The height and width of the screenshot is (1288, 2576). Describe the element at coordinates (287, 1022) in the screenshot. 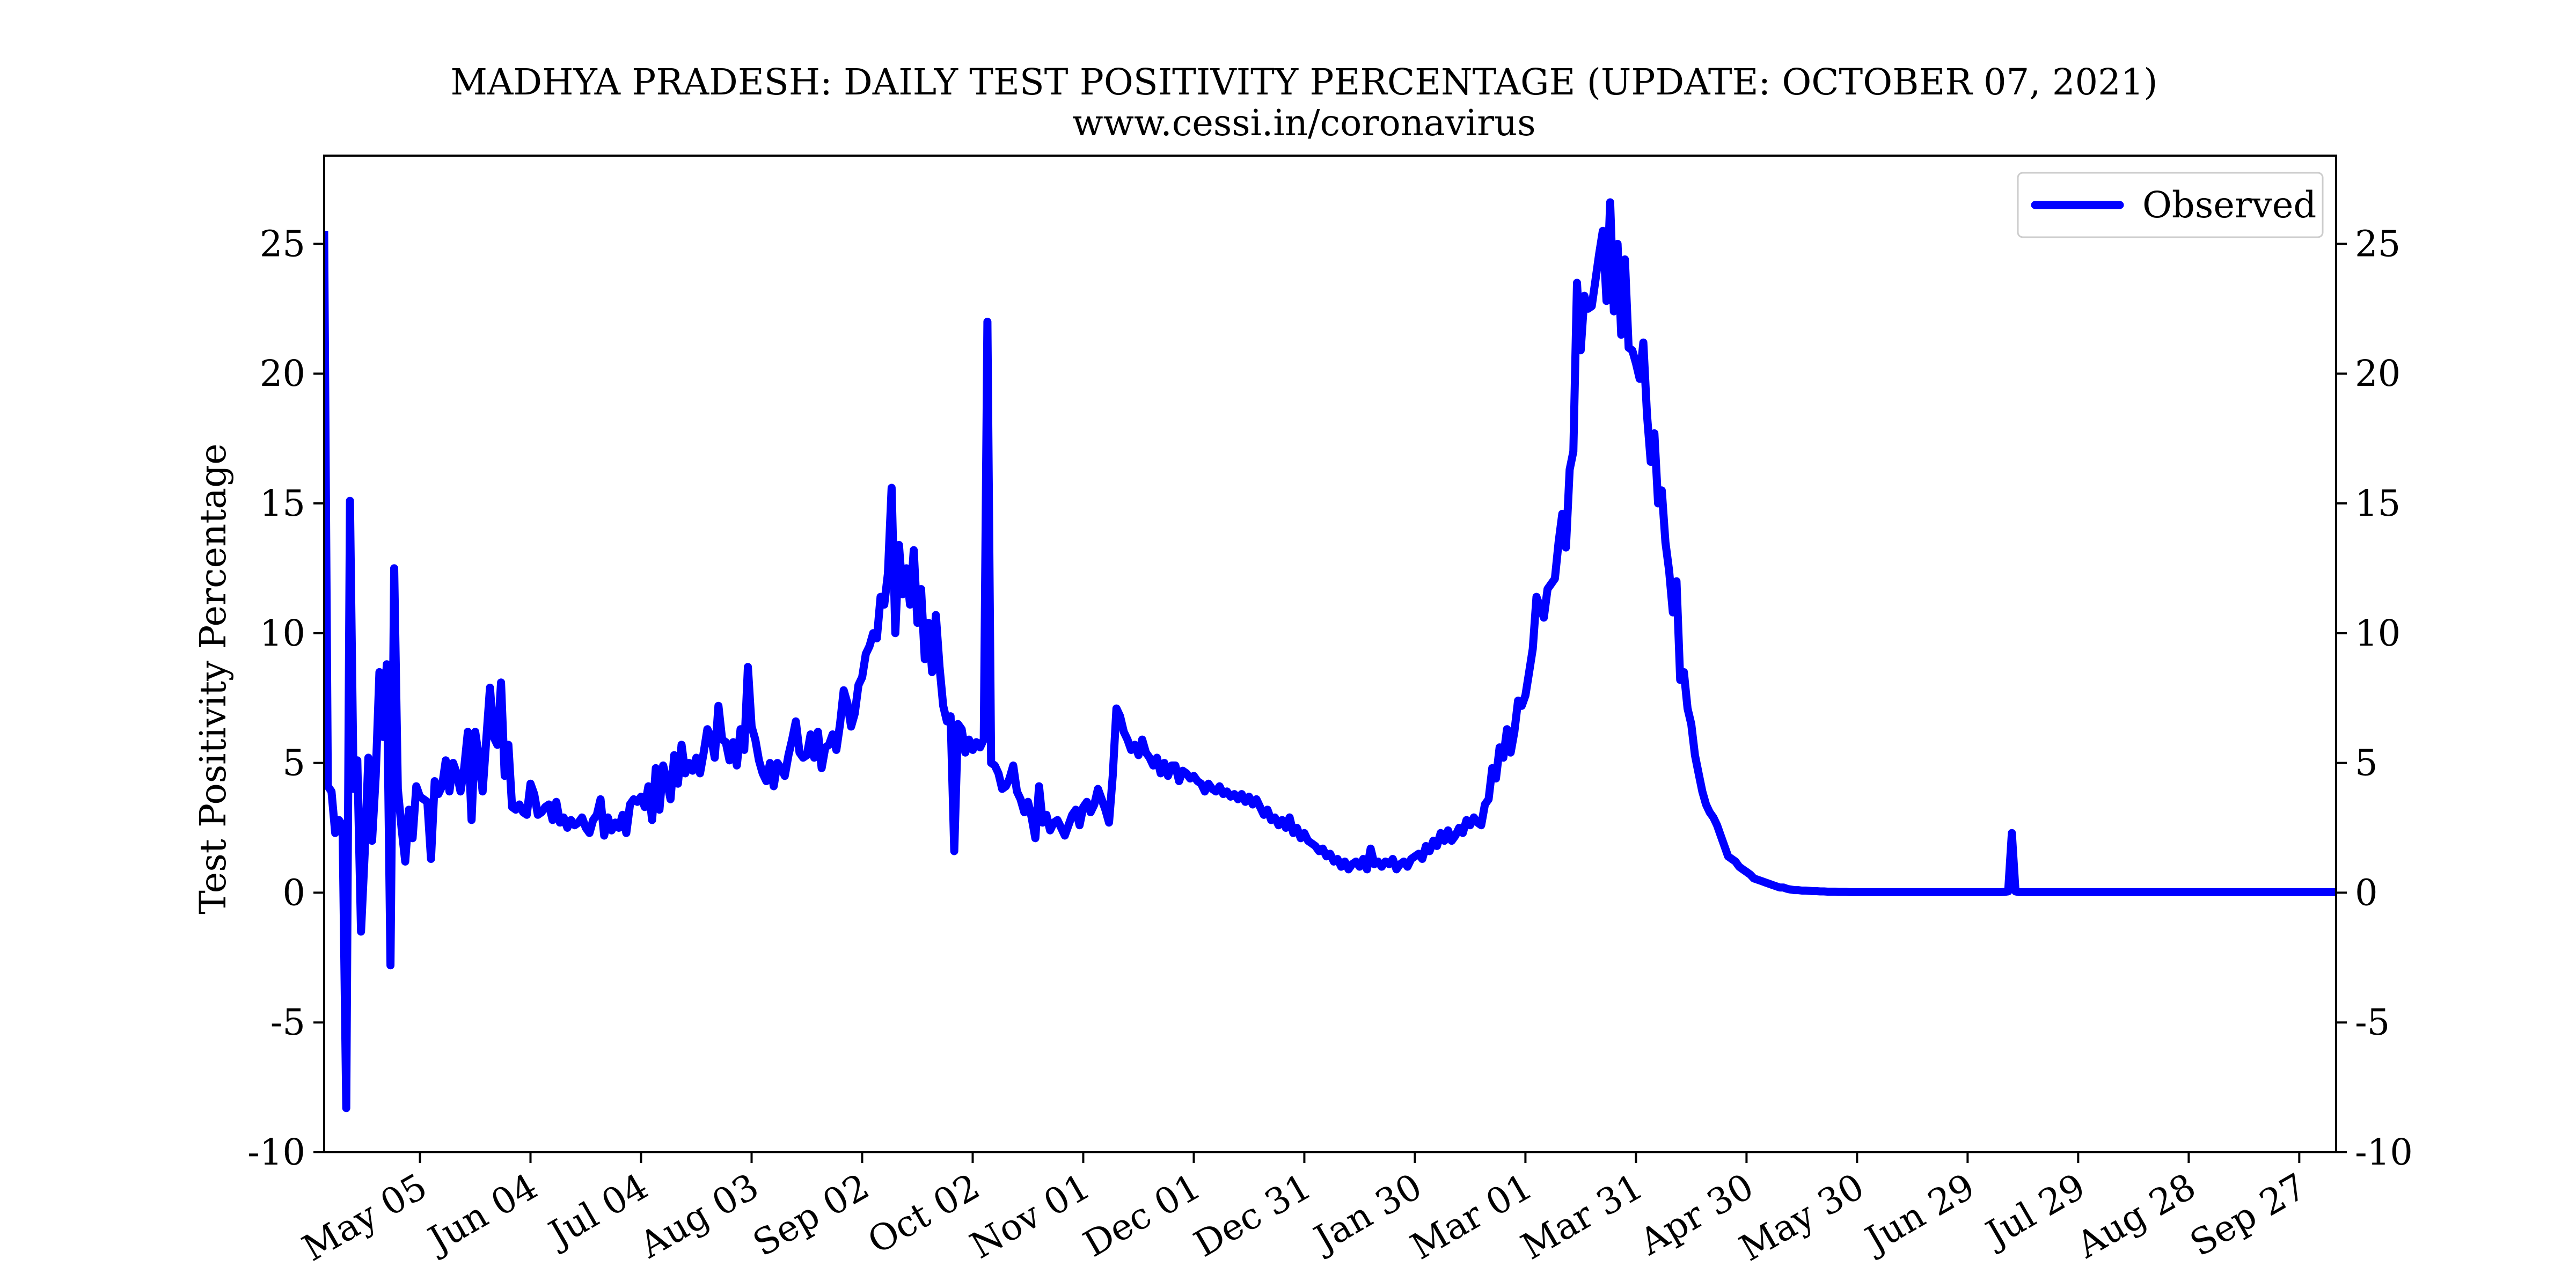

I see `y-tick-label-left: -5` at that location.